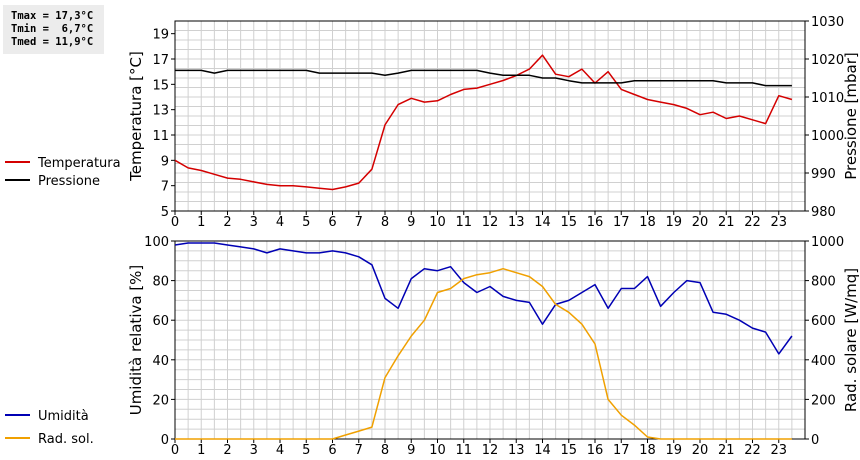 This screenshot has height=460, width=860. Describe the element at coordinates (156, 242) in the screenshot. I see `y-left-tick-label: 100` at that location.